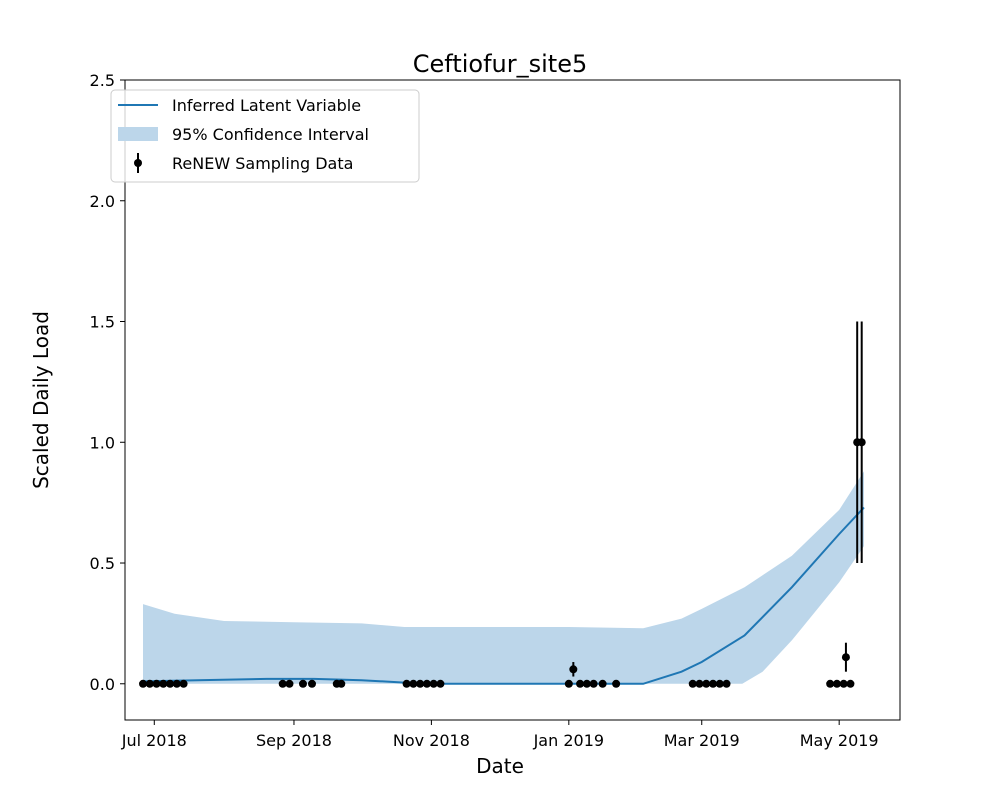  What do you see at coordinates (102, 80) in the screenshot?
I see `y-tick-label: 2.5` at bounding box center [102, 80].